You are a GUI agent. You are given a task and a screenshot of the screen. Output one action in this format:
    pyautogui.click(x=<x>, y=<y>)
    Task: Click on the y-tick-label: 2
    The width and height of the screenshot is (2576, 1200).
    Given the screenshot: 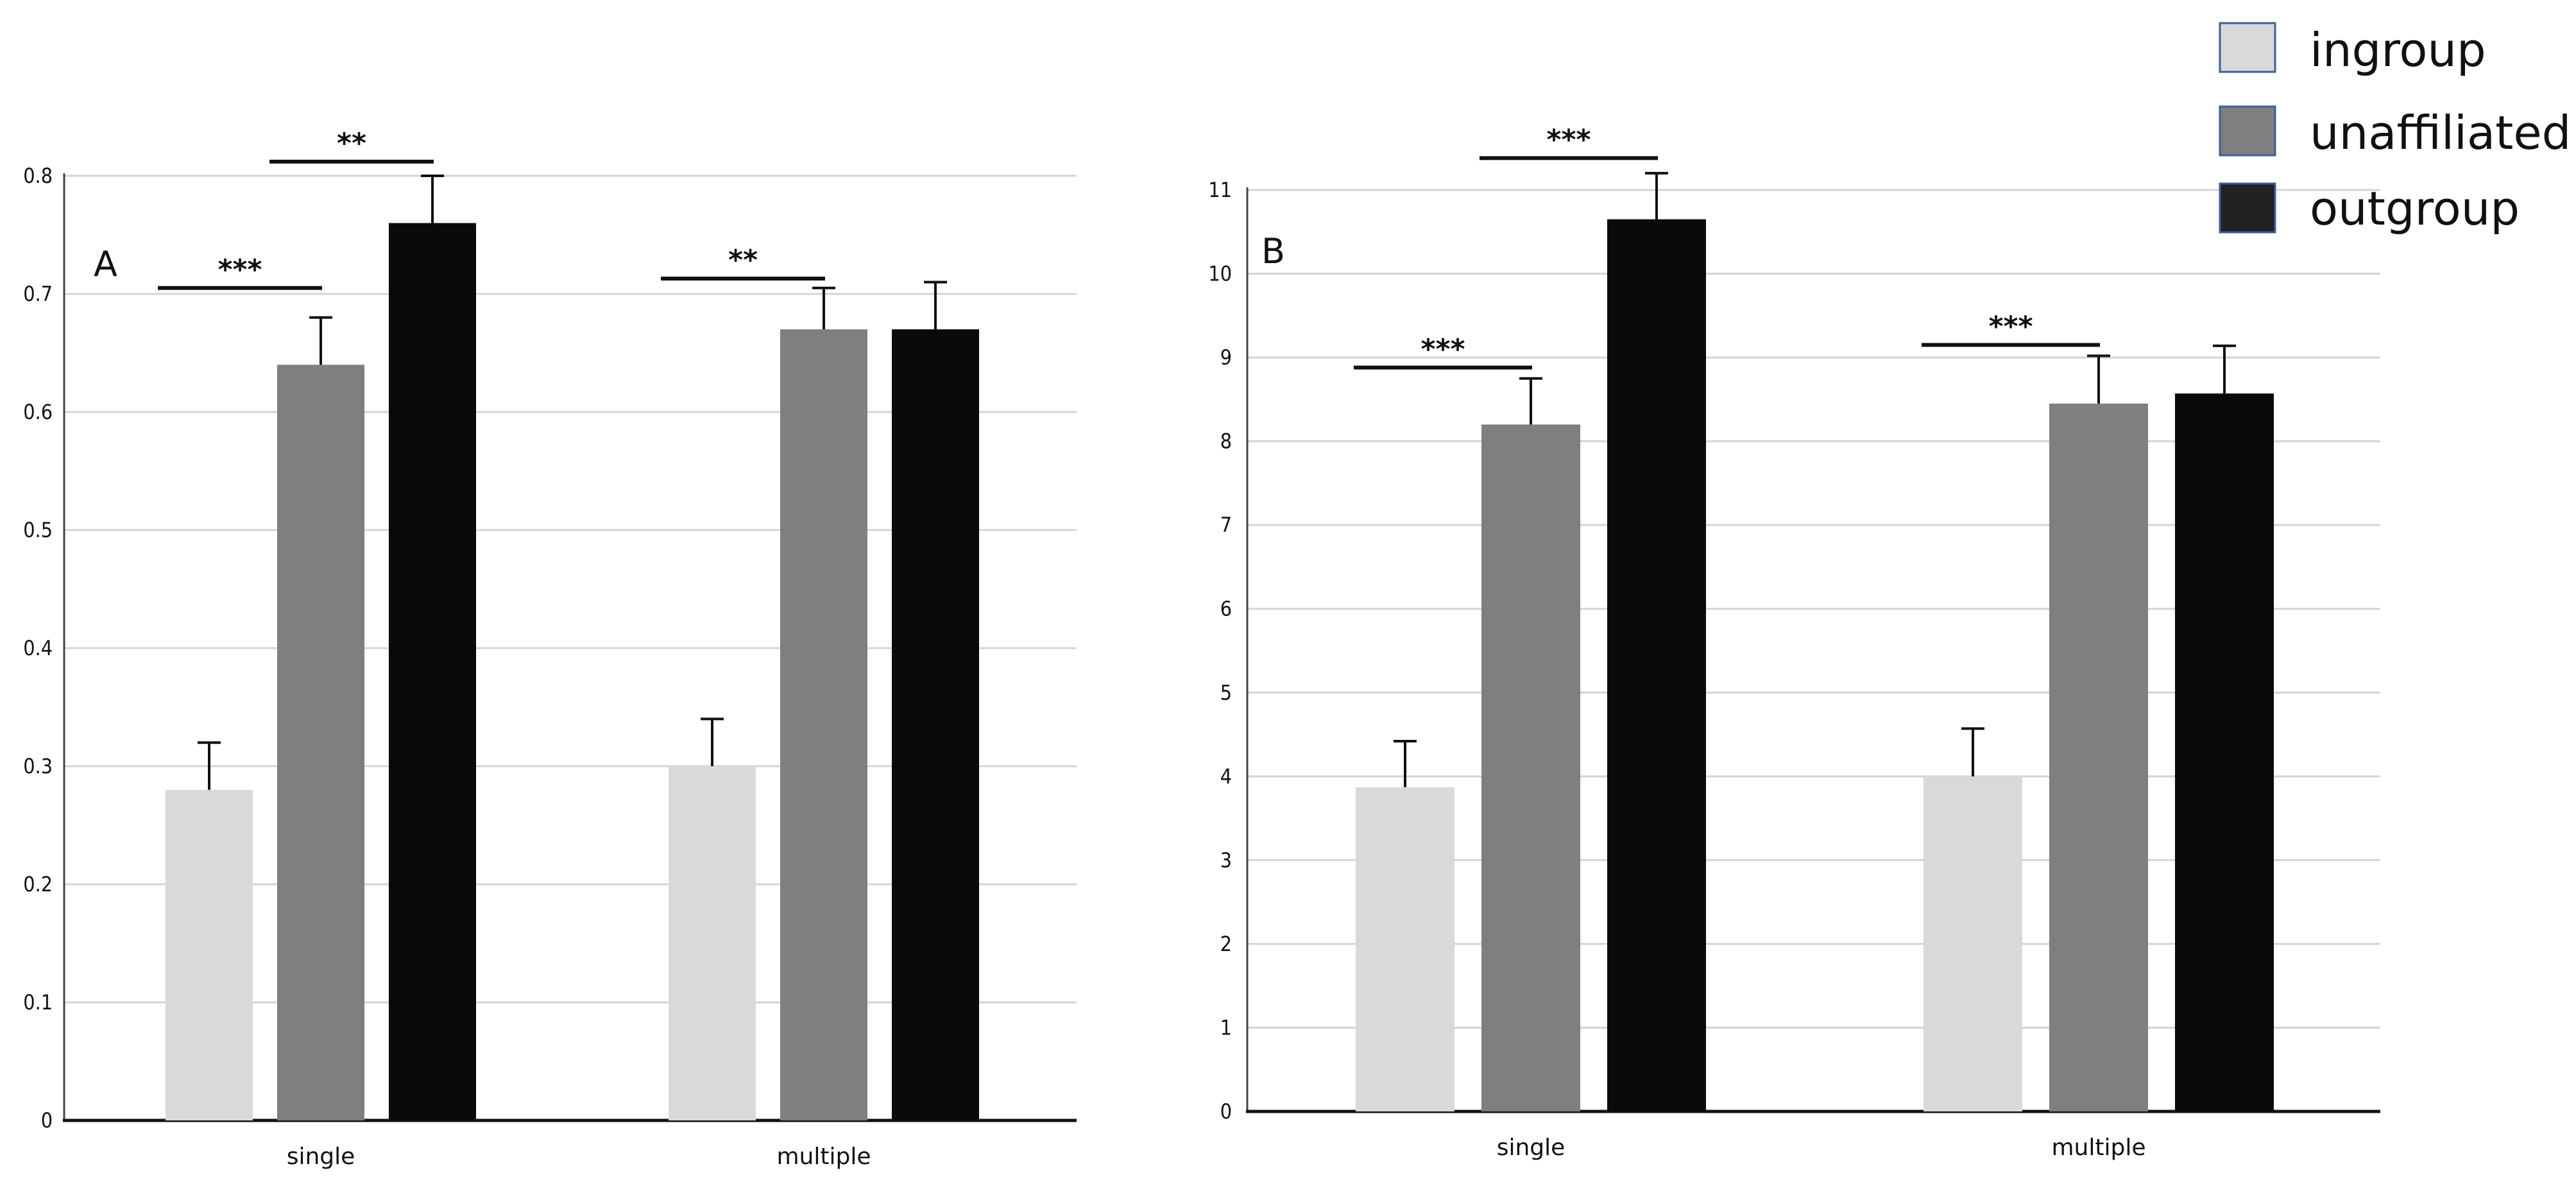 What is the action you would take?
    pyautogui.click(x=1226, y=944)
    